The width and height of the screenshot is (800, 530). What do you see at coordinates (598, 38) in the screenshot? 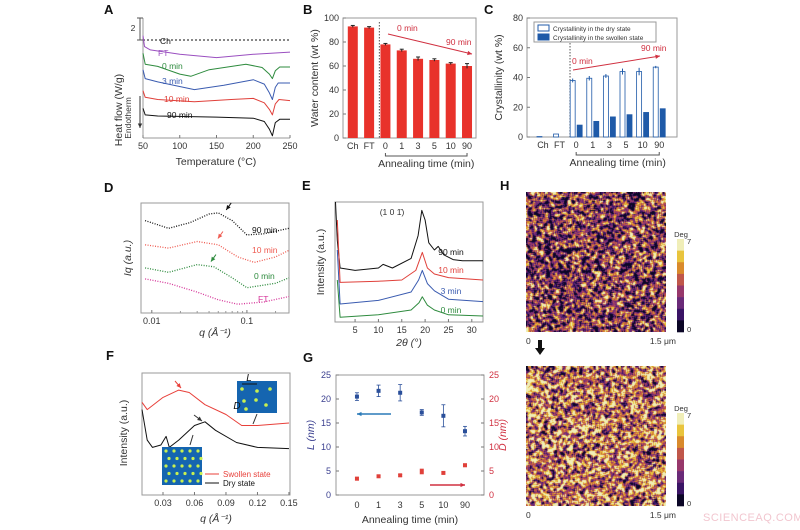
I see `legend-label: Crystallinity in the swollen state` at bounding box center [598, 38].